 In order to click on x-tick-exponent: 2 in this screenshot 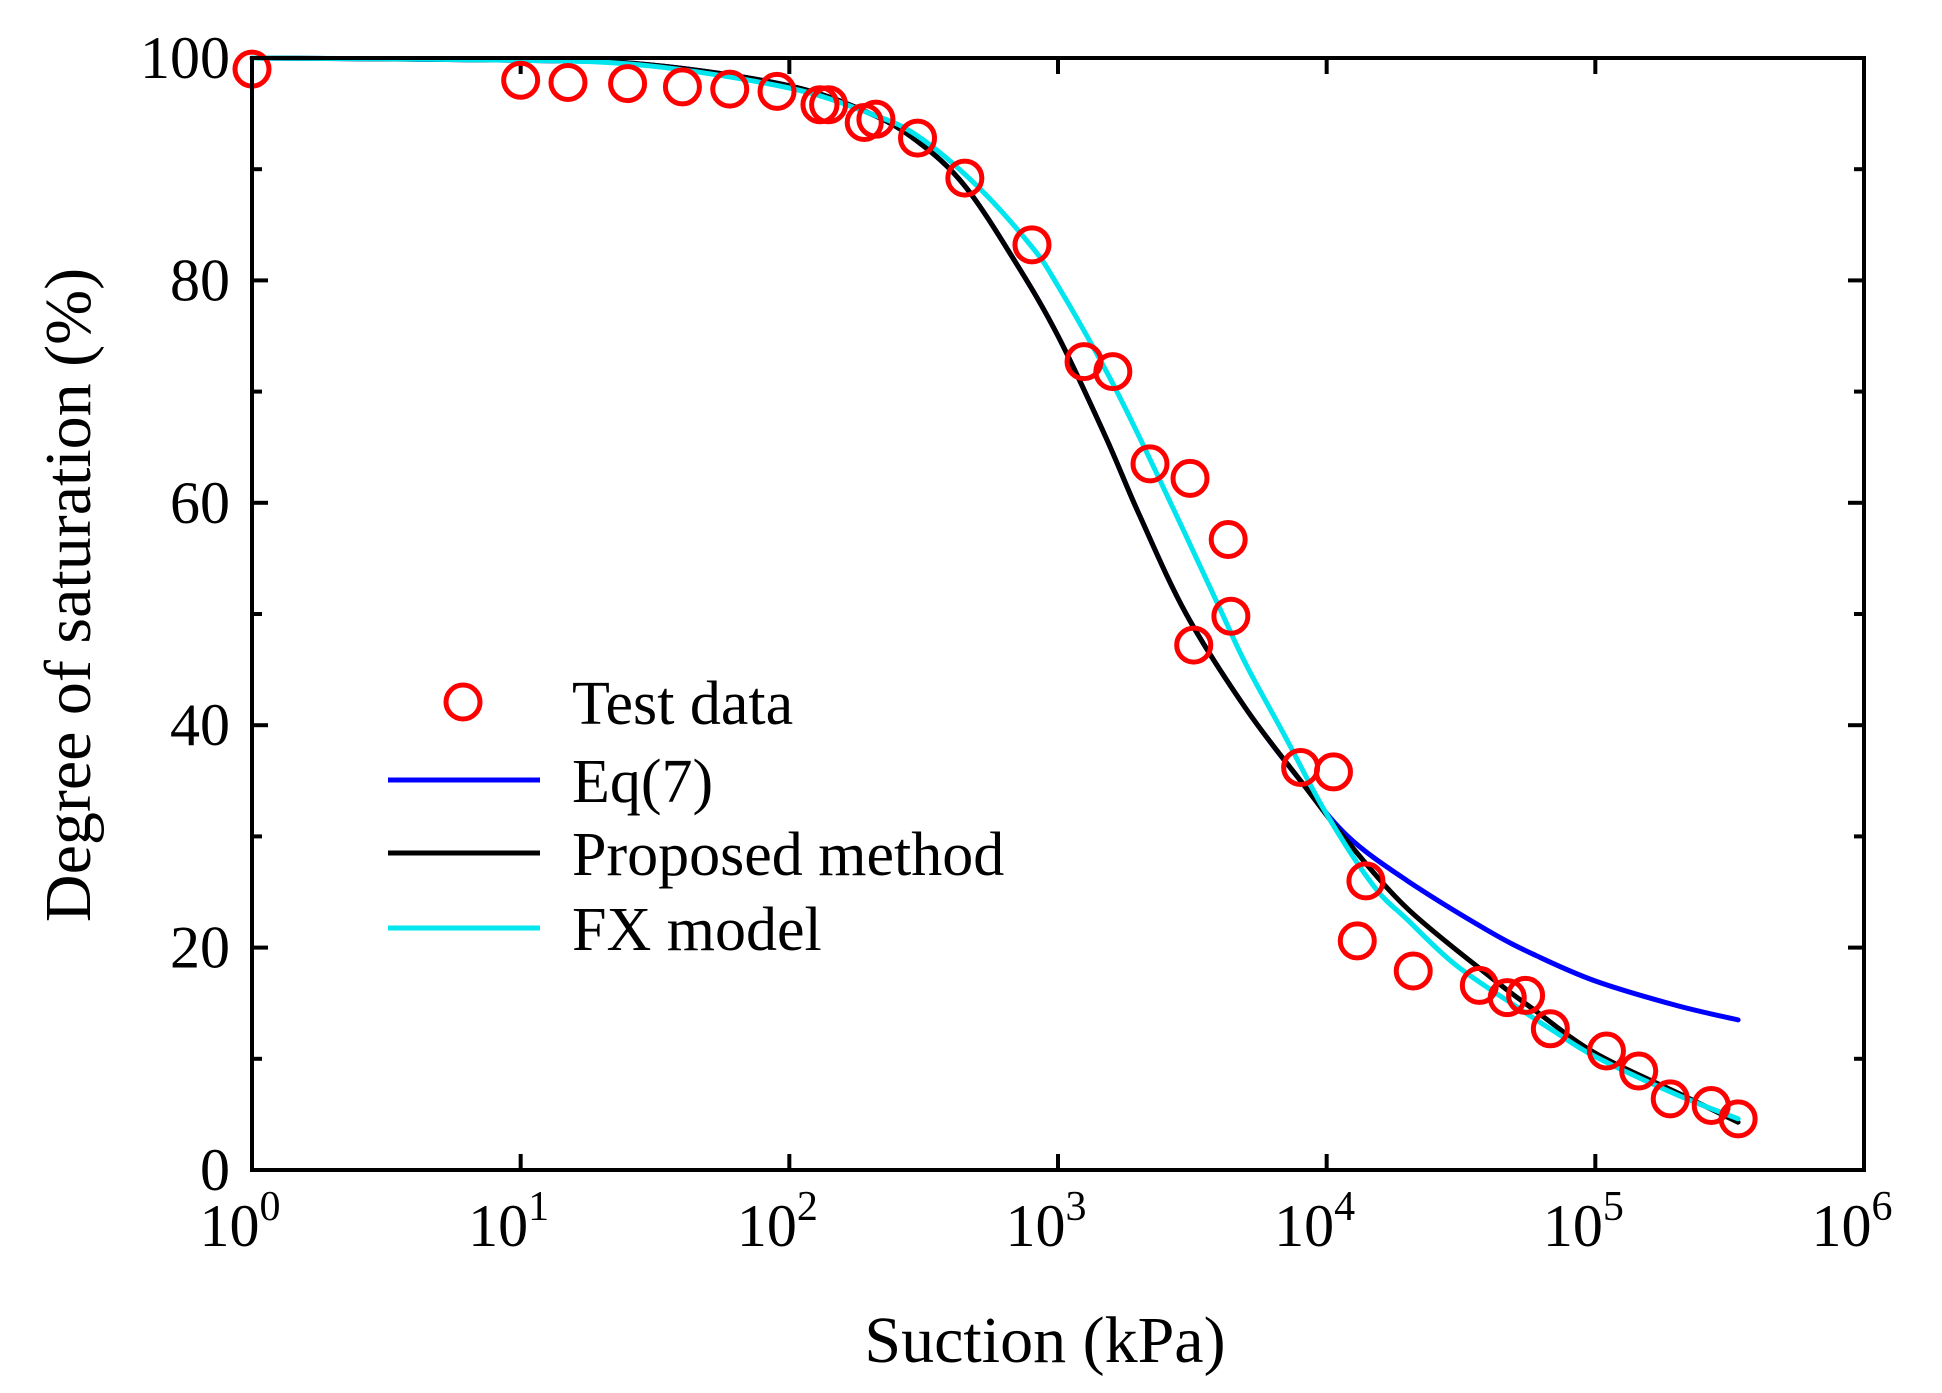, I will do `click(807, 1207)`.